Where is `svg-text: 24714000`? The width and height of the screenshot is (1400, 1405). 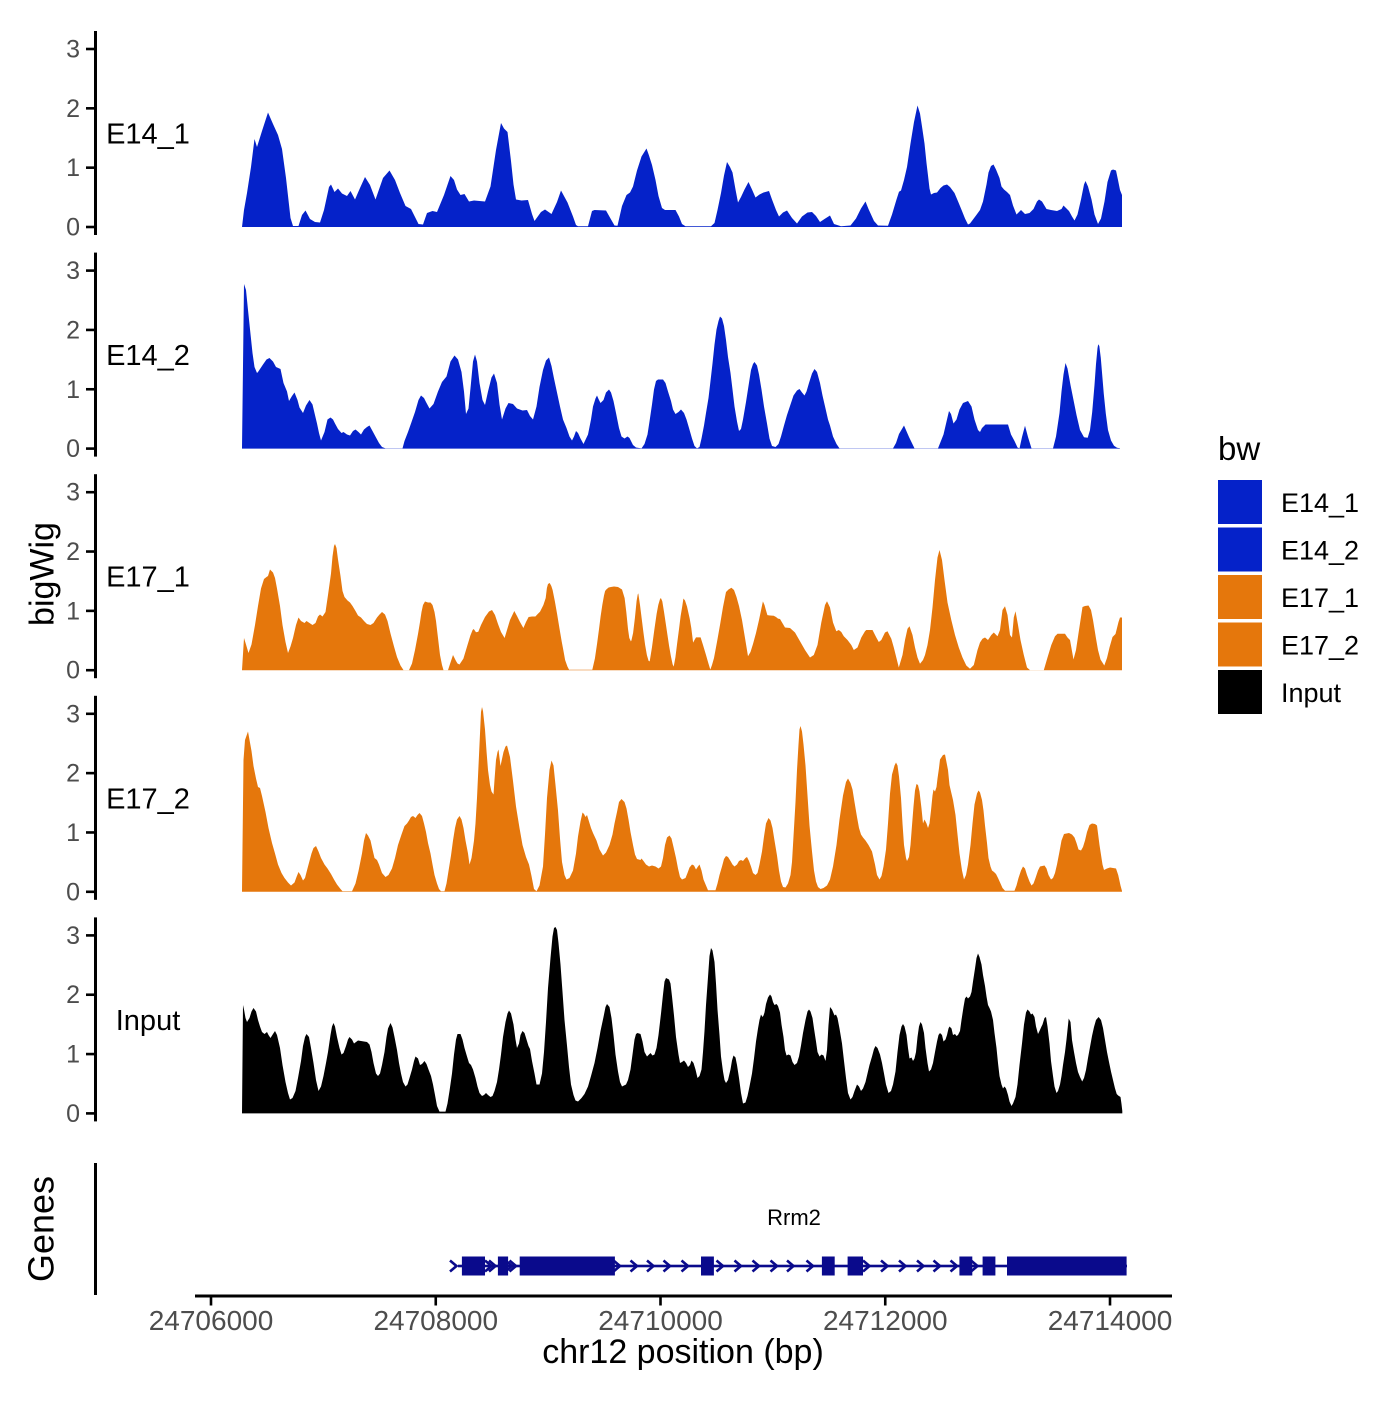
svg-text: 24714000 is located at coordinates (1110, 1320).